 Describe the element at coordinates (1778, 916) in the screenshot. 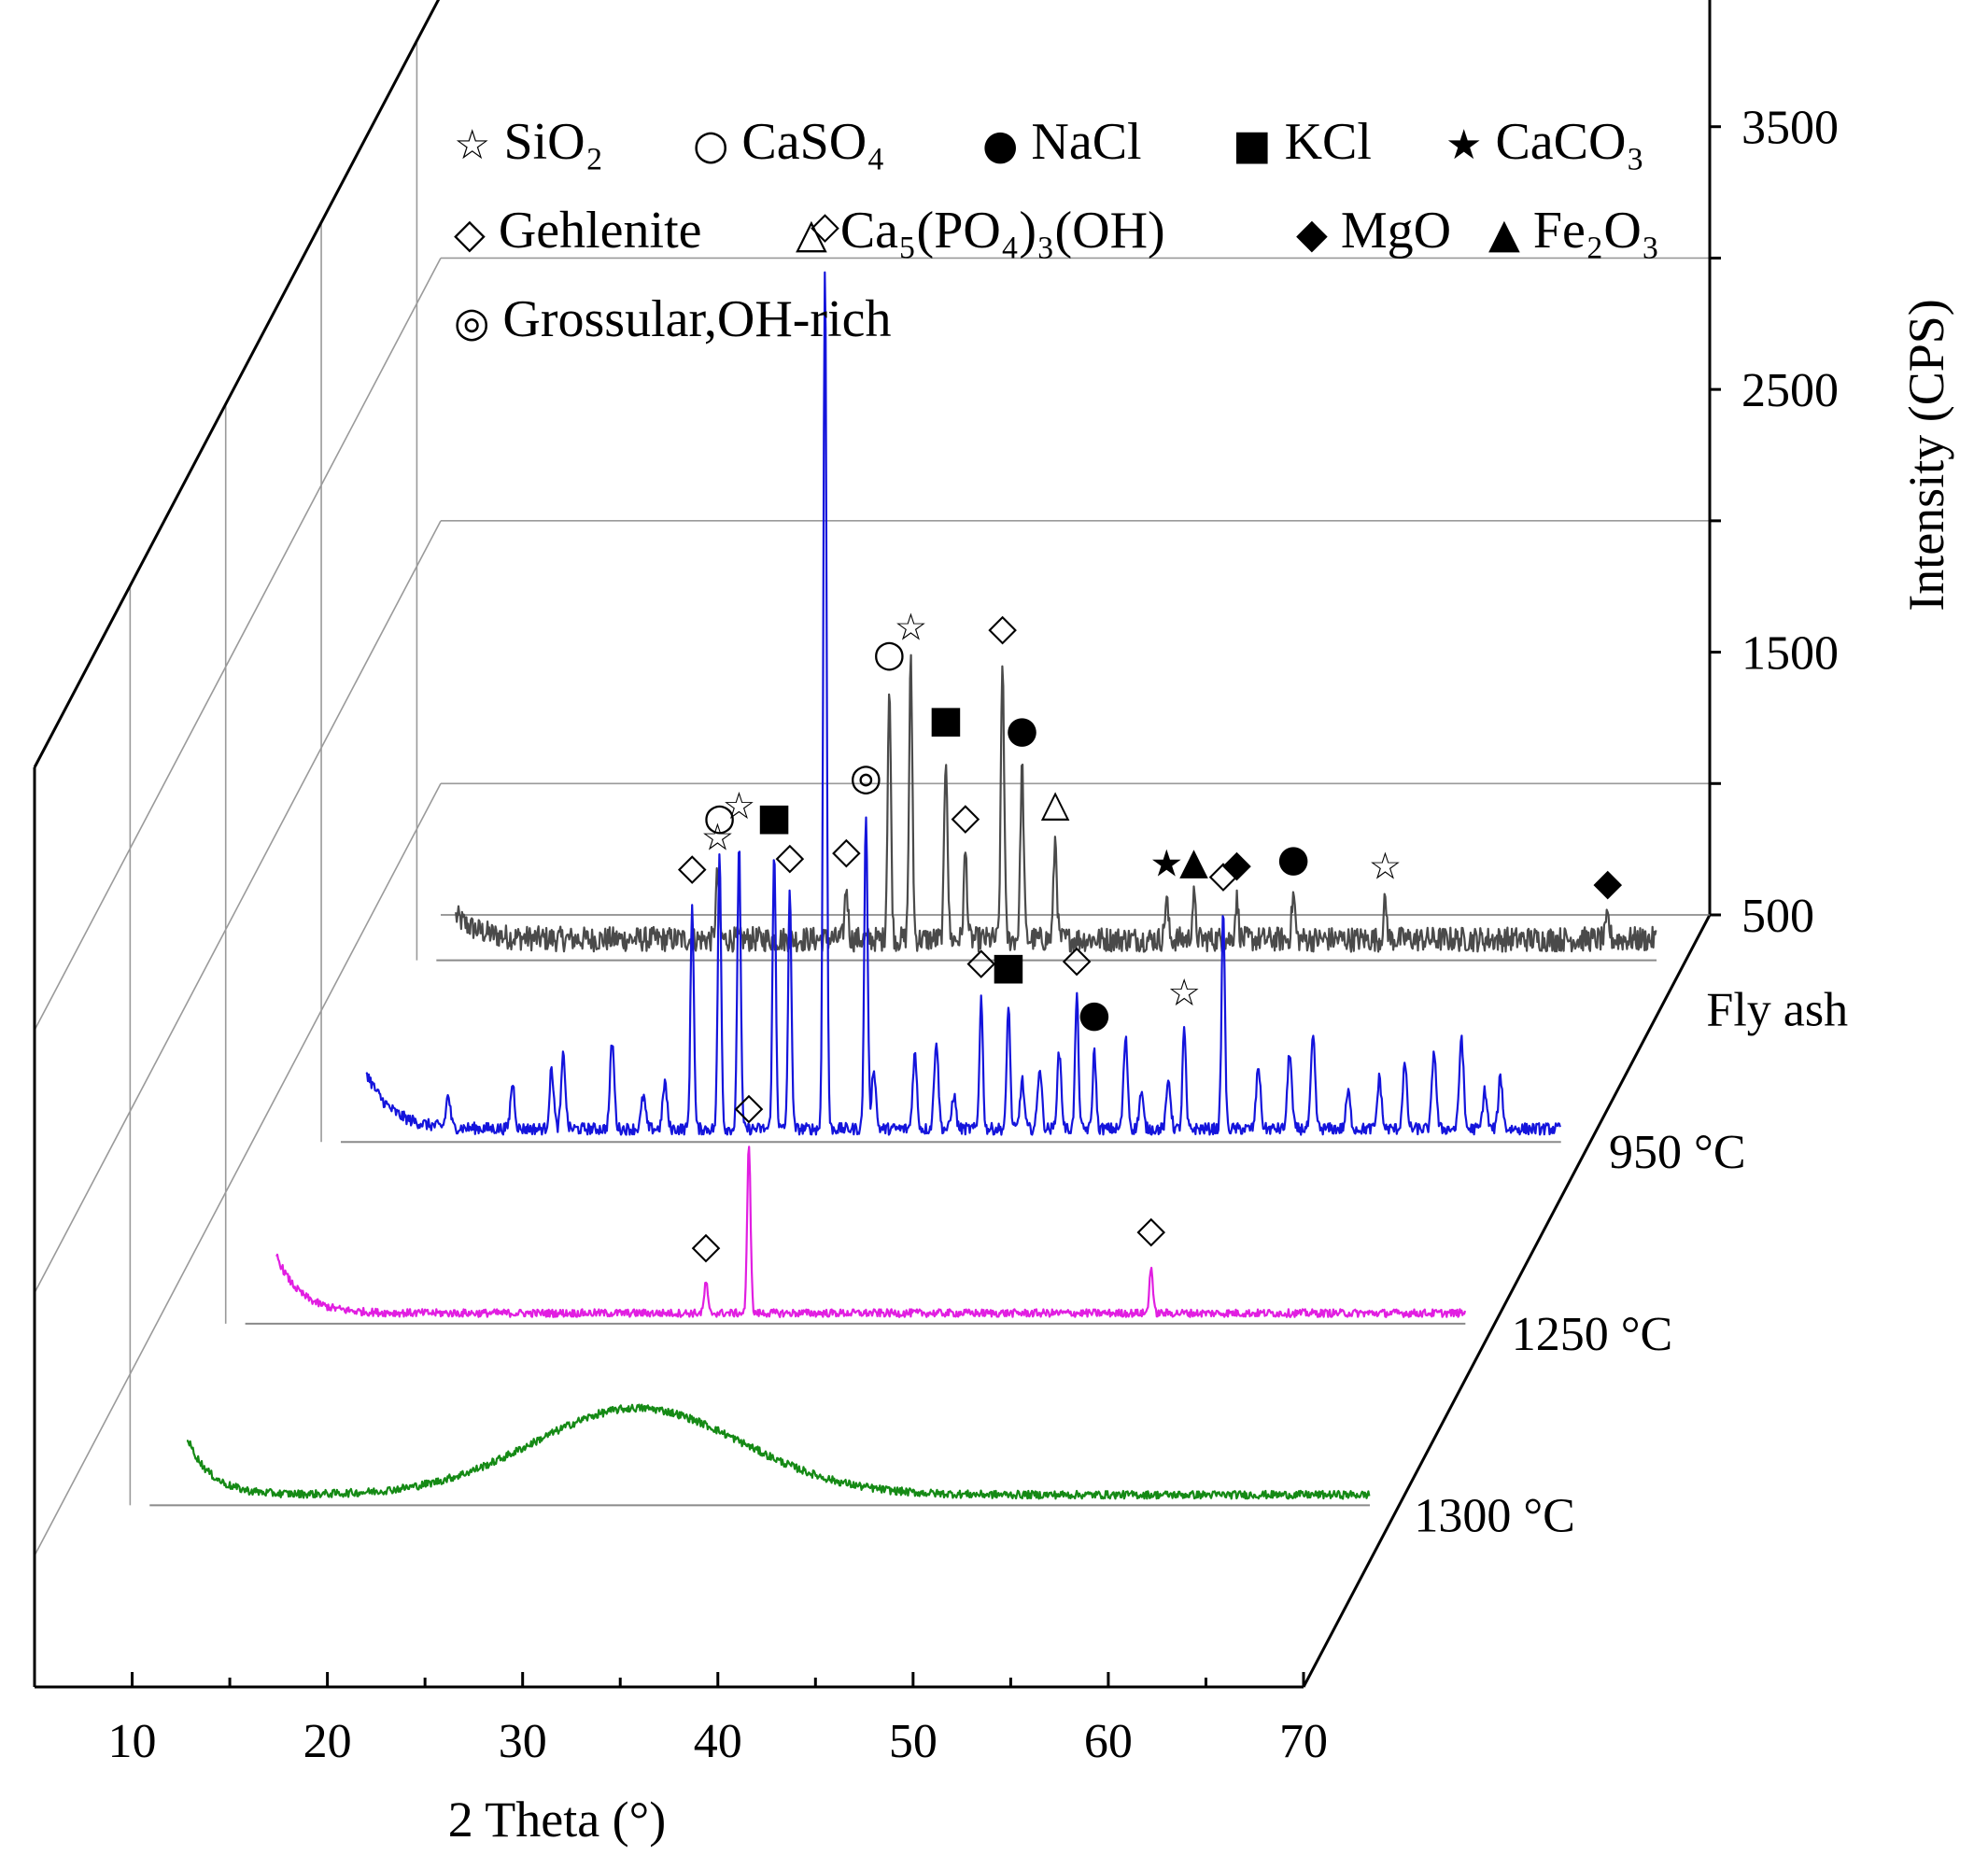

I see `y-tick-label: 500` at that location.